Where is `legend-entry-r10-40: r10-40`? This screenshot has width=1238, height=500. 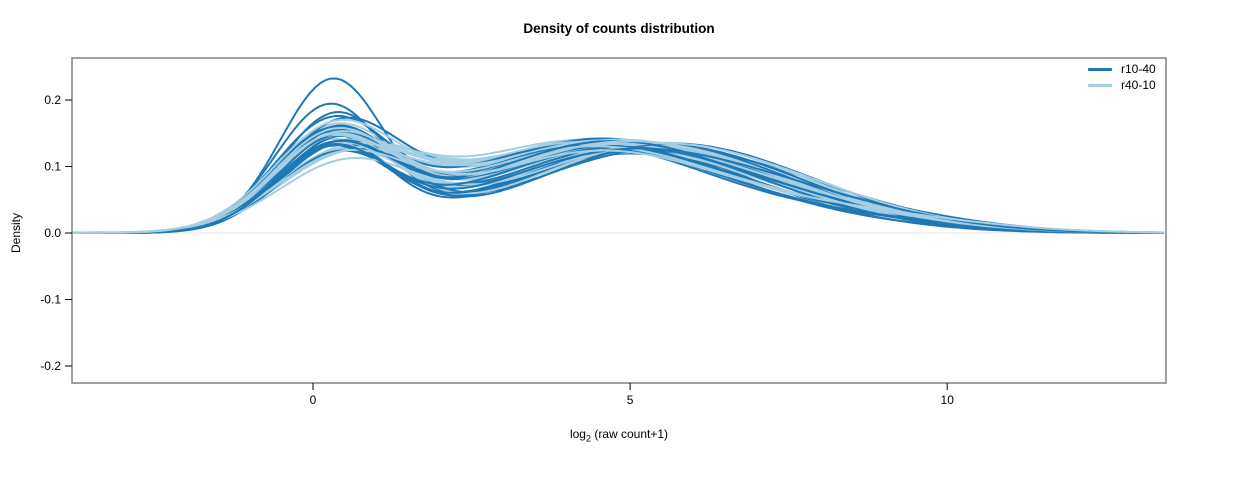 legend-entry-r10-40: r10-40 is located at coordinates (1122, 69).